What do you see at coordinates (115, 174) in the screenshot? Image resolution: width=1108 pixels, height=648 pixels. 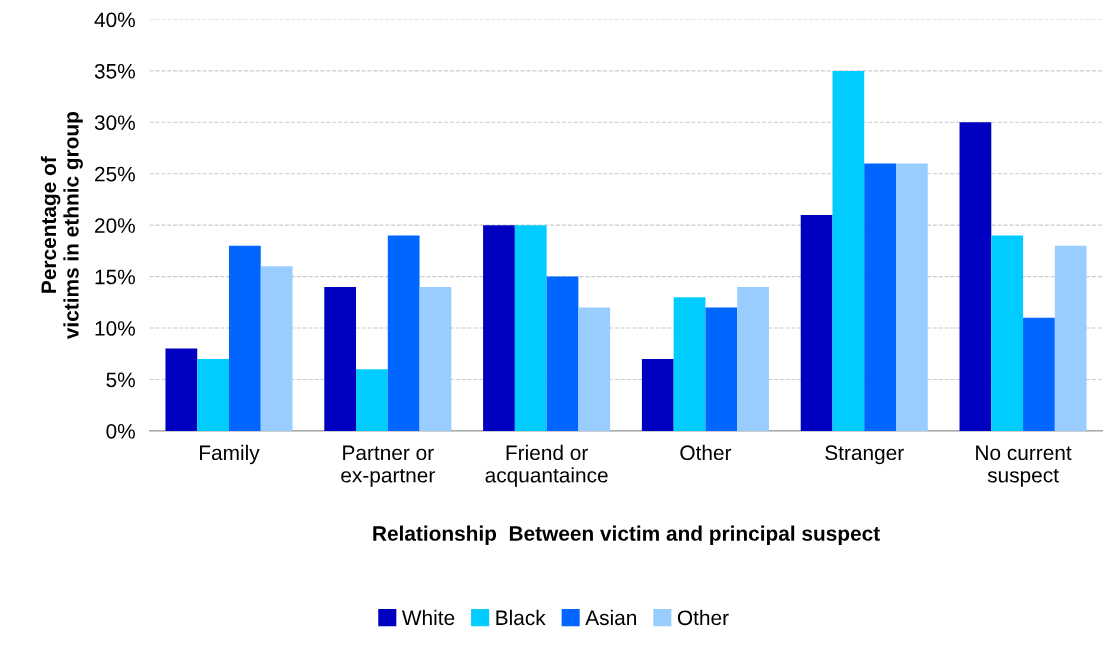 I see `y-tick-label: 25%` at bounding box center [115, 174].